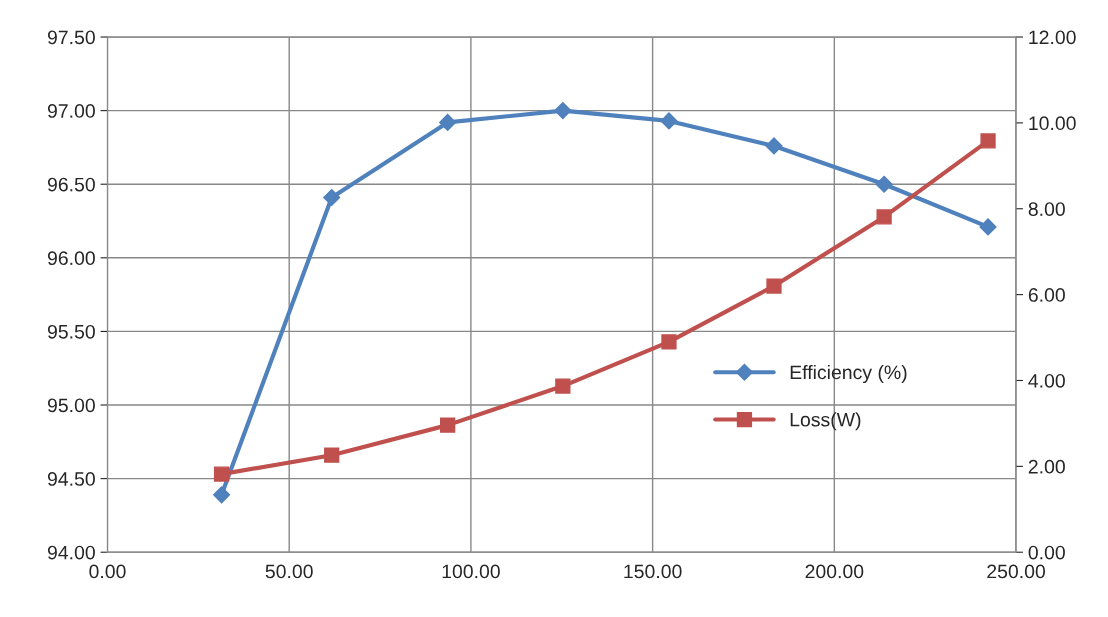  Describe the element at coordinates (653, 571) in the screenshot. I see `x-tick-label: 150.00` at that location.